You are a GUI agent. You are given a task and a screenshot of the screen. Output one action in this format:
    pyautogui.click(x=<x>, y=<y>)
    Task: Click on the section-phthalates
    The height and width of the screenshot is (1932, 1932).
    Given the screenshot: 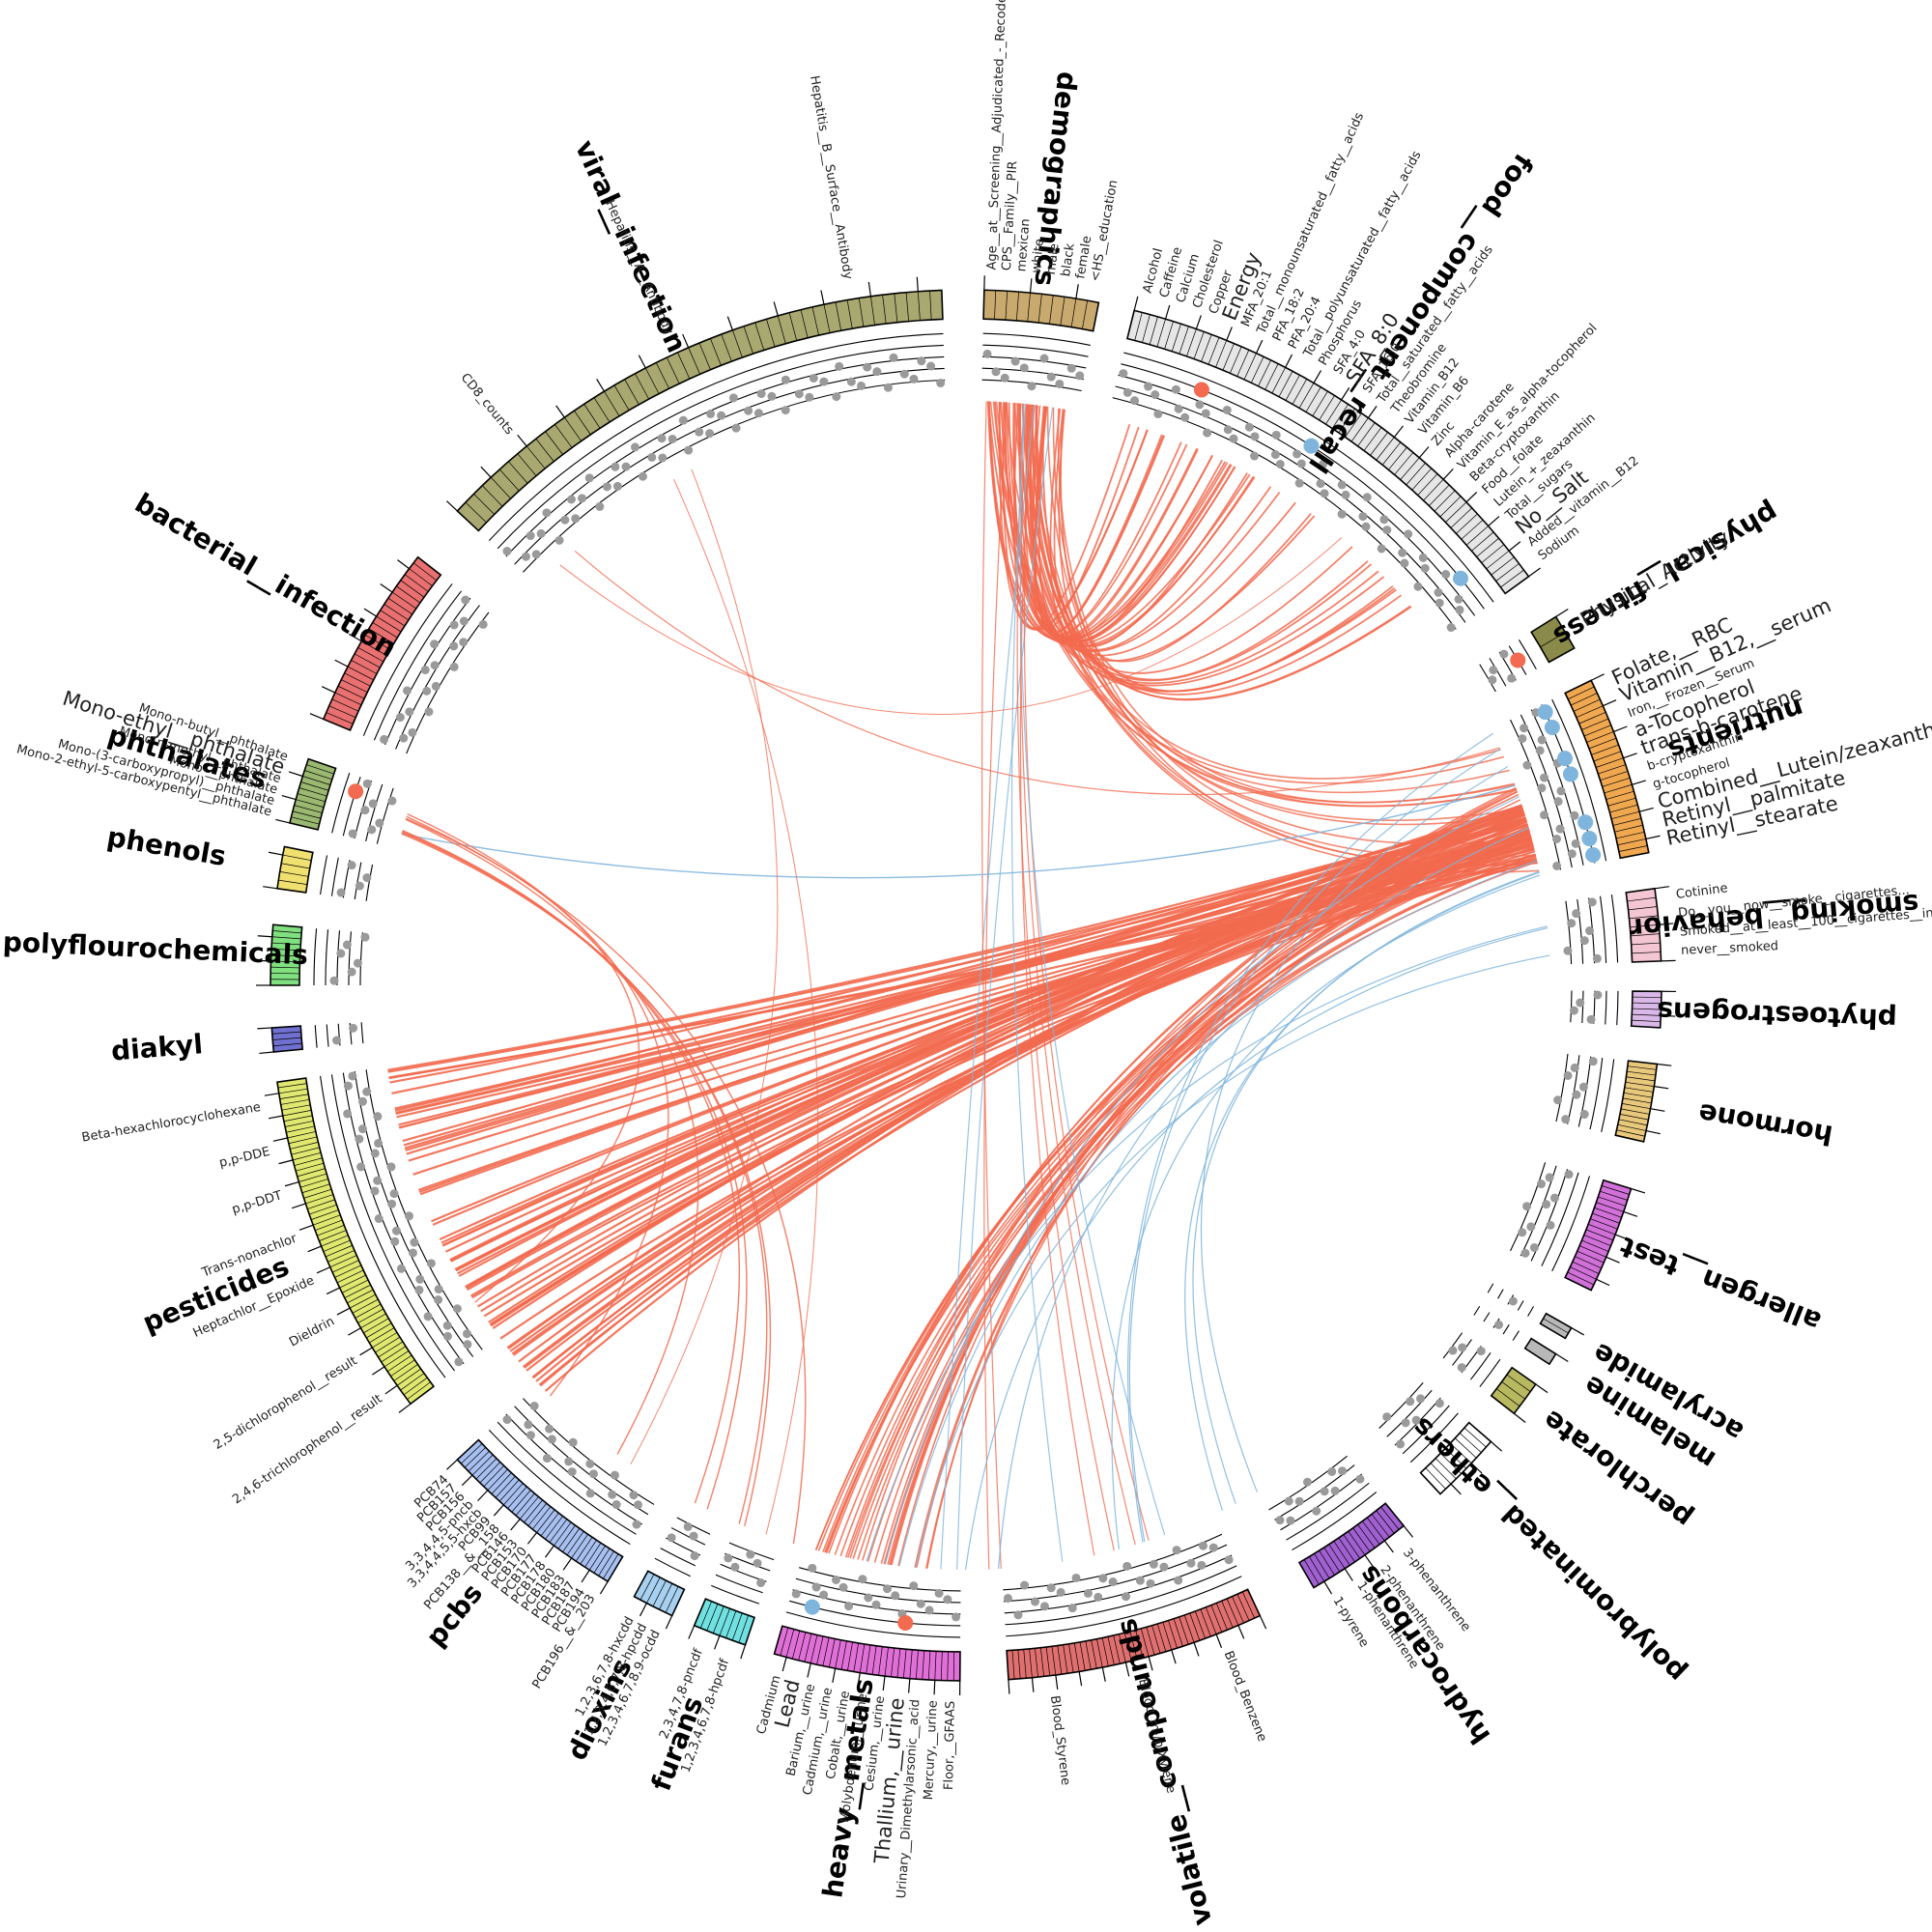 What is the action you would take?
    pyautogui.click(x=306, y=794)
    